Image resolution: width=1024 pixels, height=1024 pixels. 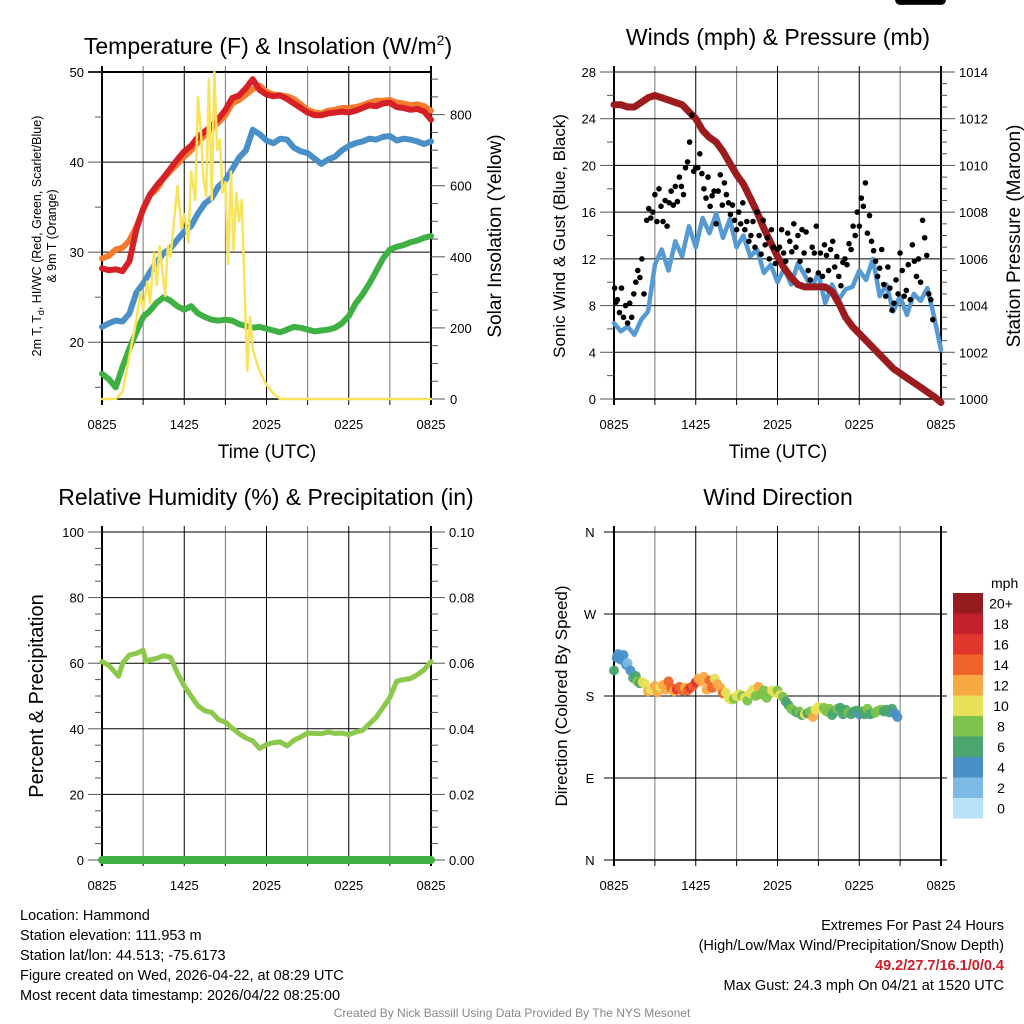 What do you see at coordinates (590, 614) in the screenshot?
I see `y-tick-label: W` at bounding box center [590, 614].